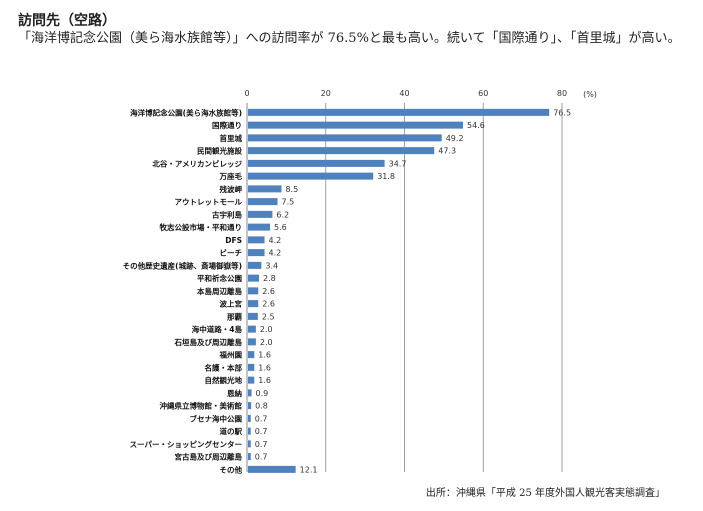 The width and height of the screenshot is (703, 511). I want to click on data-label: 49.2, so click(455, 138).